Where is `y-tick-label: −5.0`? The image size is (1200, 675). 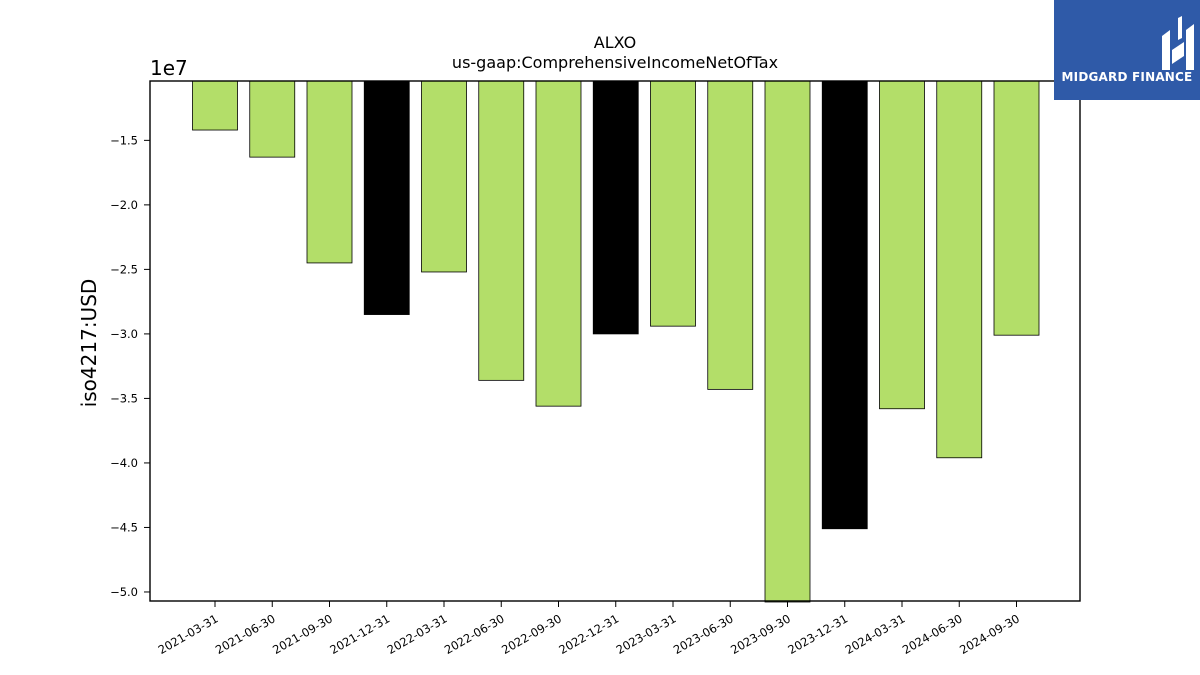
y-tick-label: −5.0 is located at coordinates (124, 592).